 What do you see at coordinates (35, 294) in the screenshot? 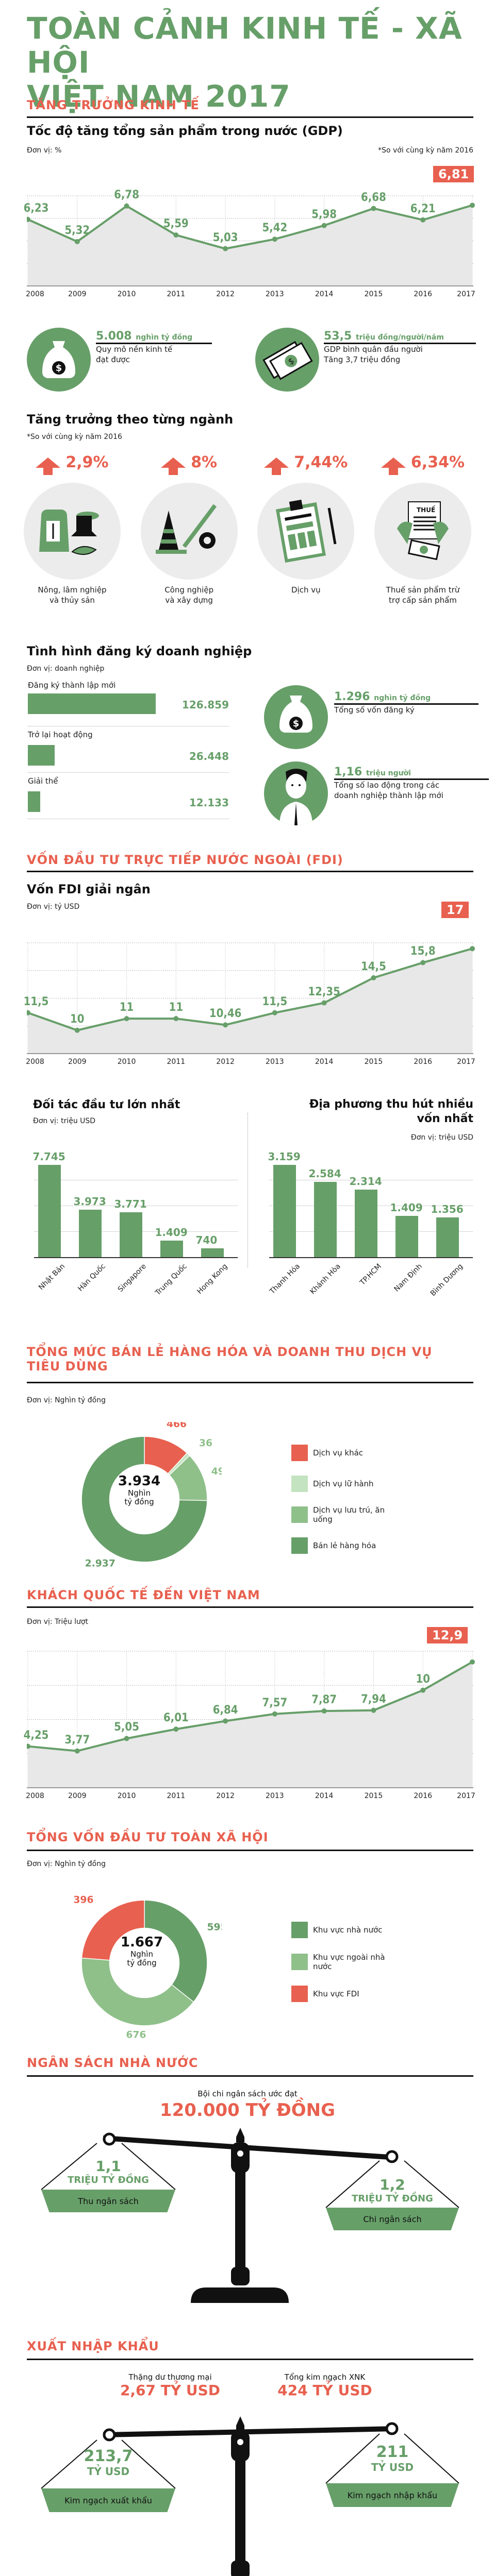
I see `x-axis-year: 2008` at bounding box center [35, 294].